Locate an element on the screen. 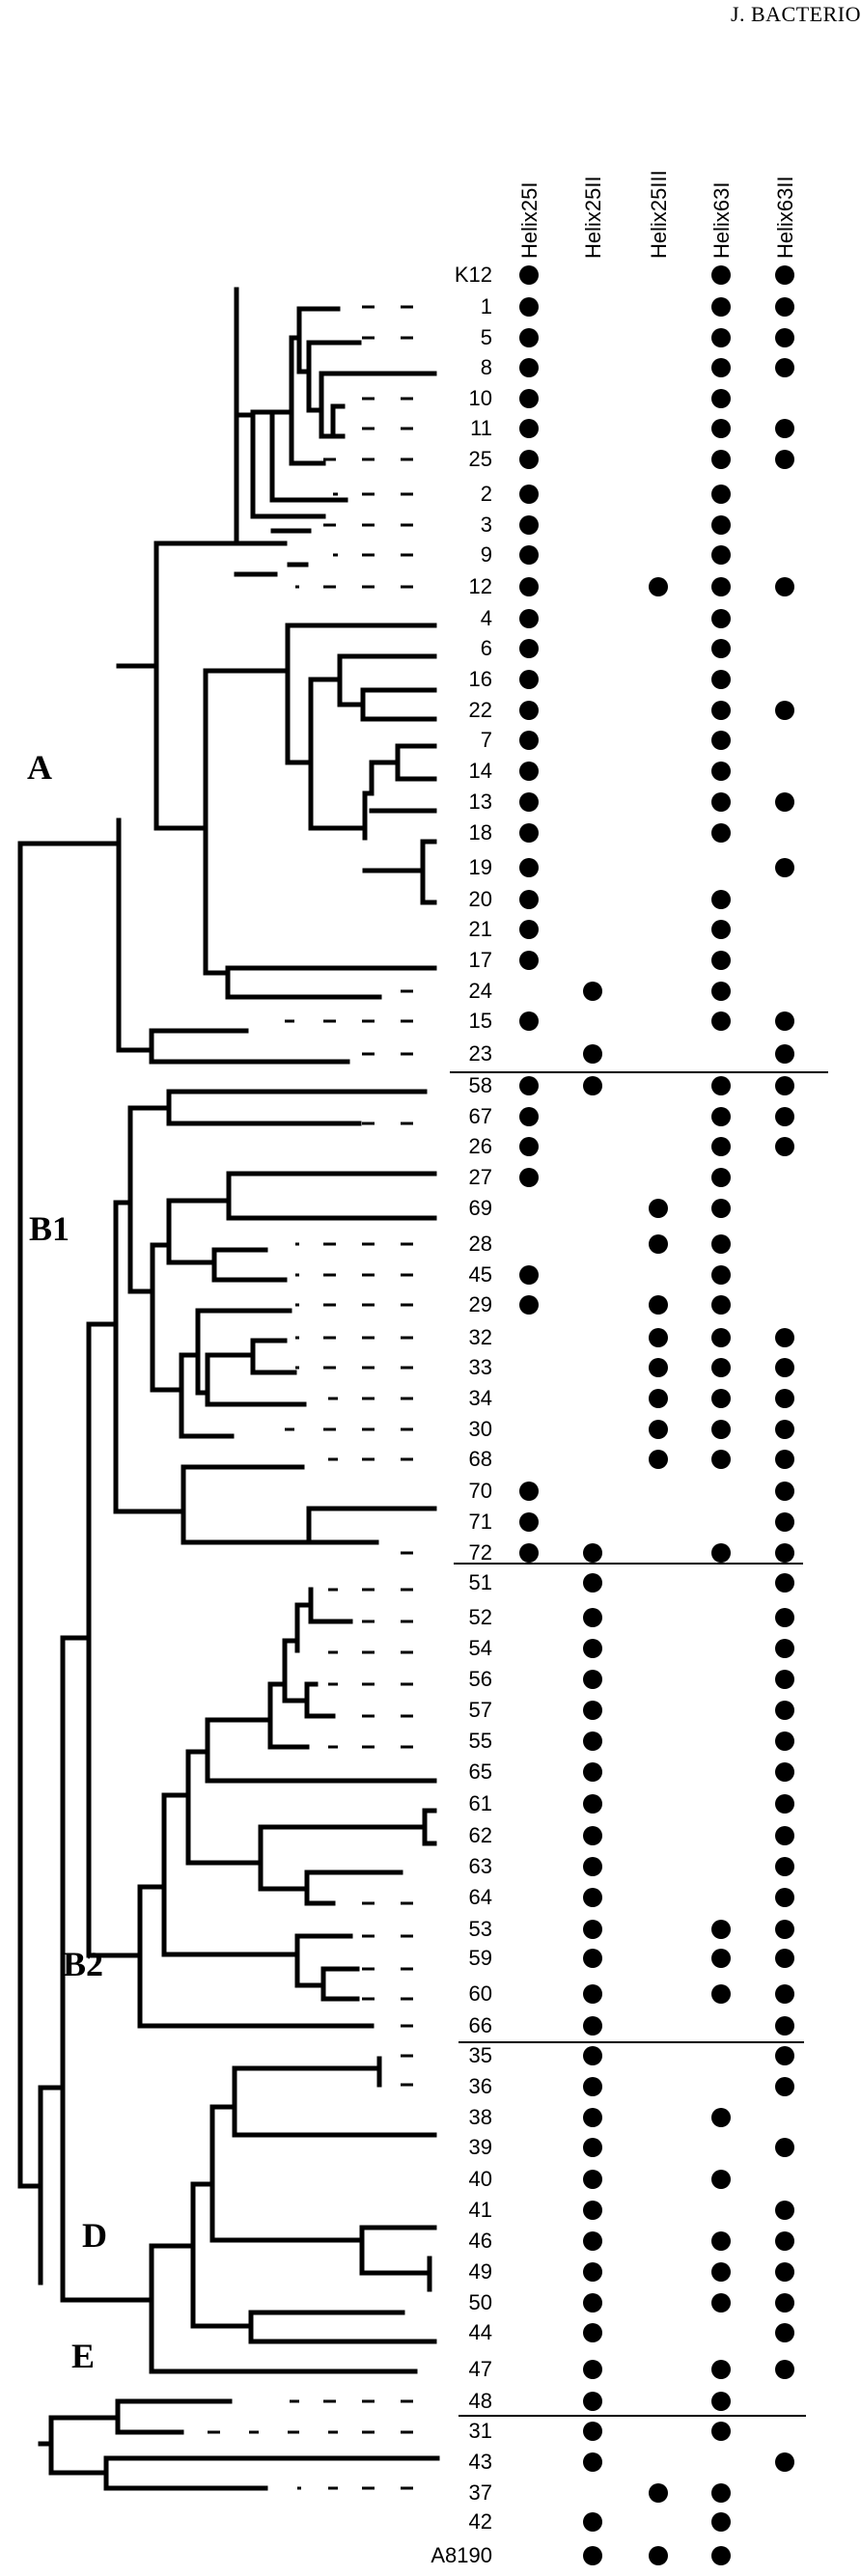  strain-label: 29 is located at coordinates (480, 1304).